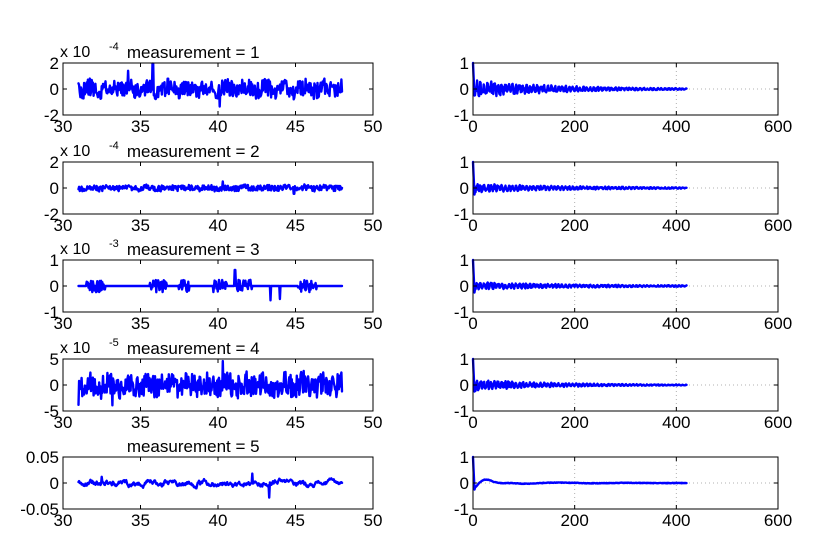 Image resolution: width=830 pixels, height=554 pixels. Describe the element at coordinates (39, 509) in the screenshot. I see `y-tick-label: -0.05` at that location.